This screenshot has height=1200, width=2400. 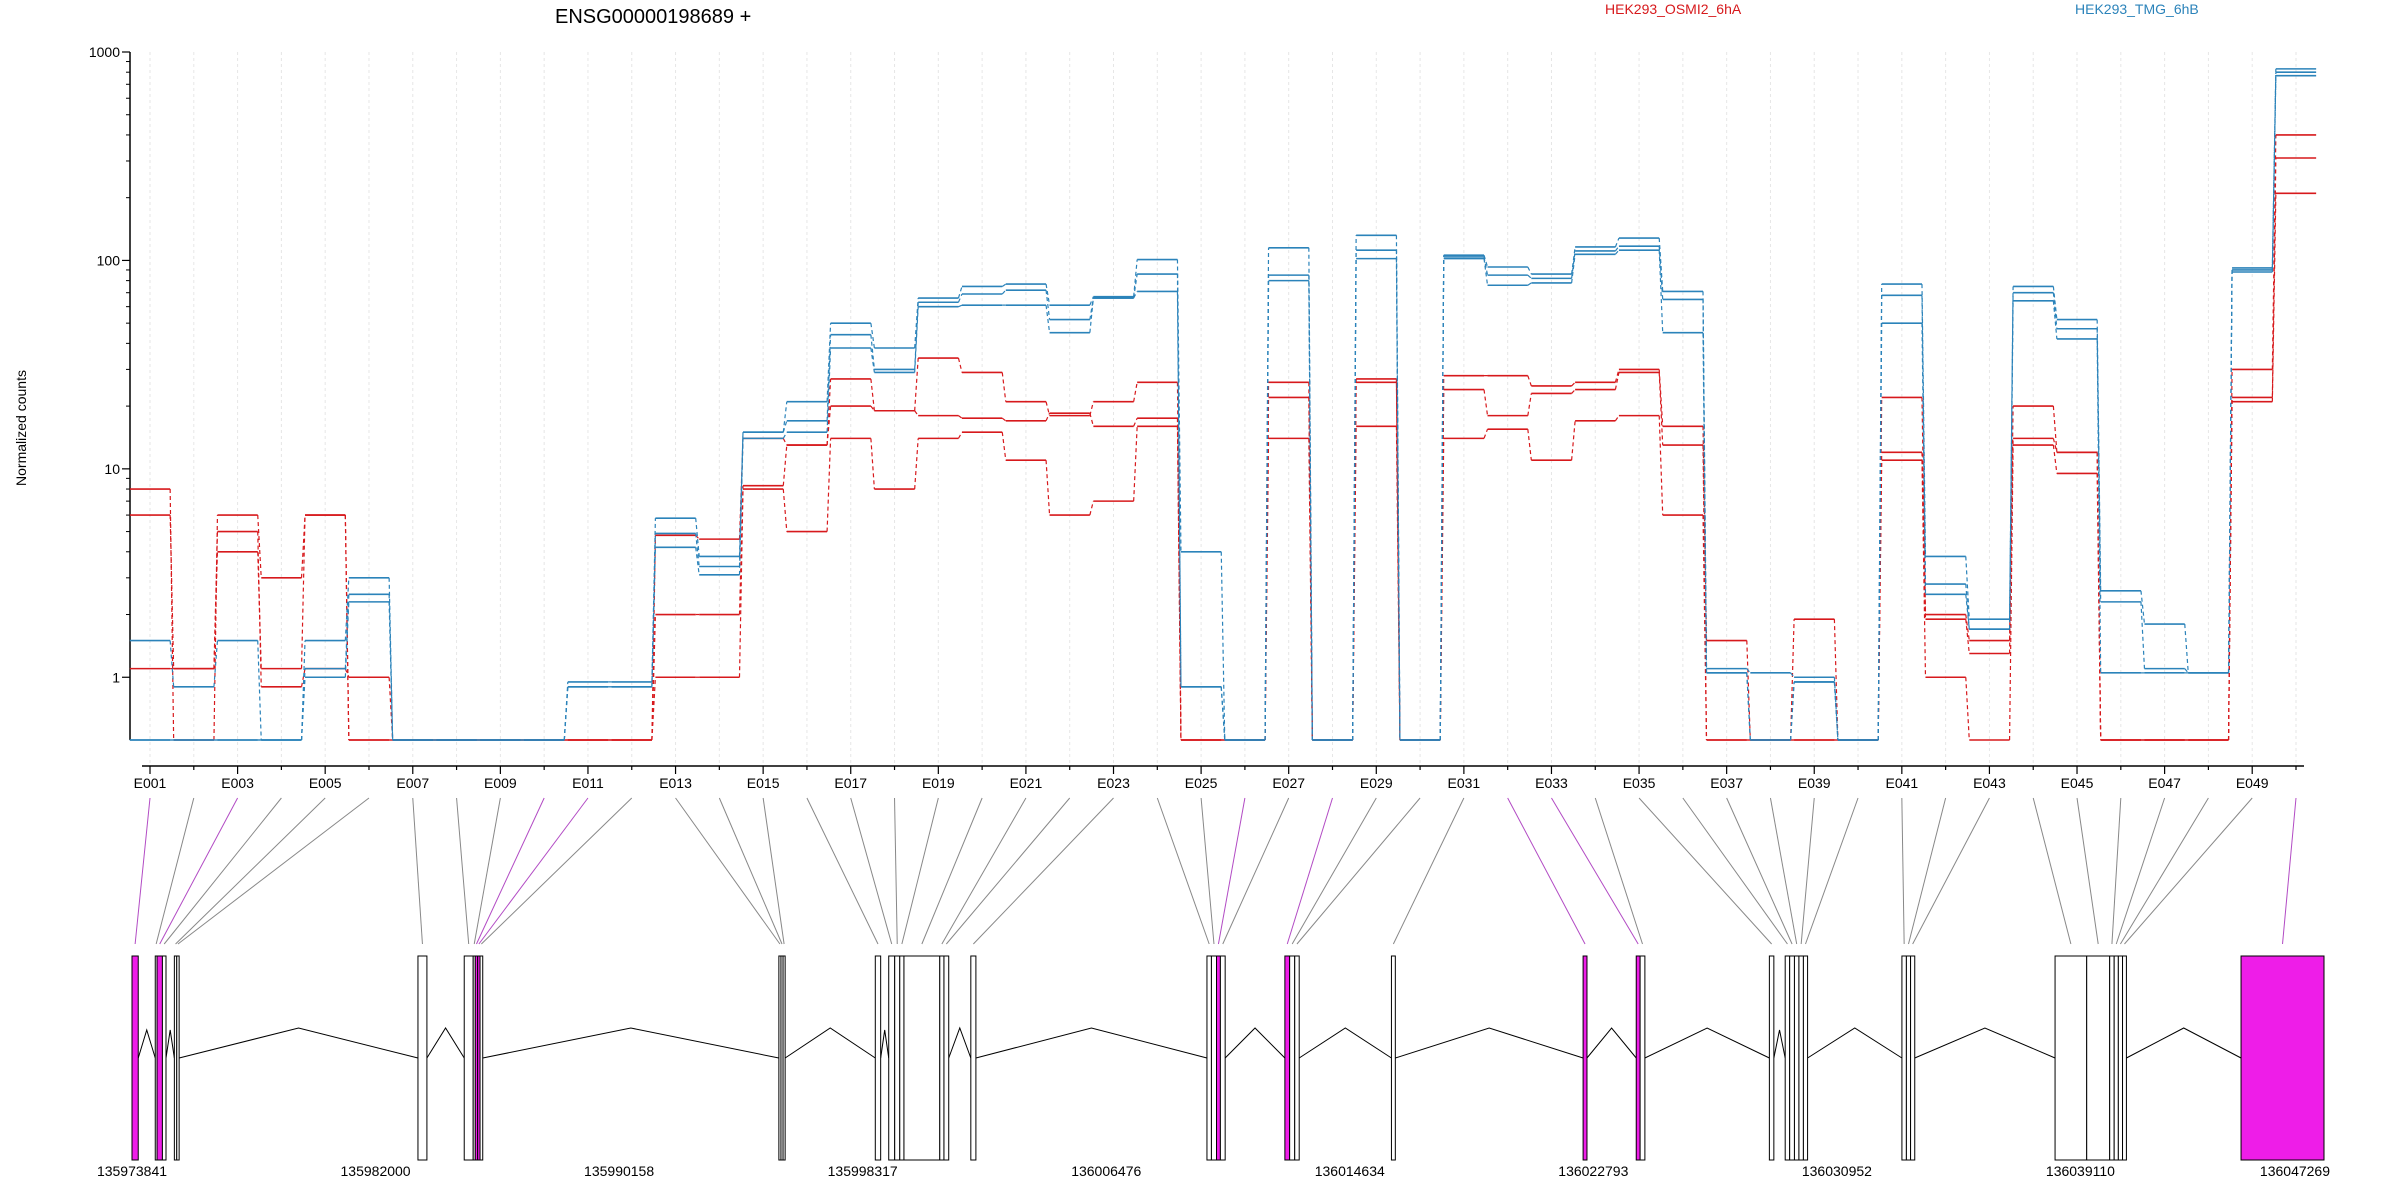 What do you see at coordinates (1801, 1058) in the screenshot?
I see `exon-box-e039` at bounding box center [1801, 1058].